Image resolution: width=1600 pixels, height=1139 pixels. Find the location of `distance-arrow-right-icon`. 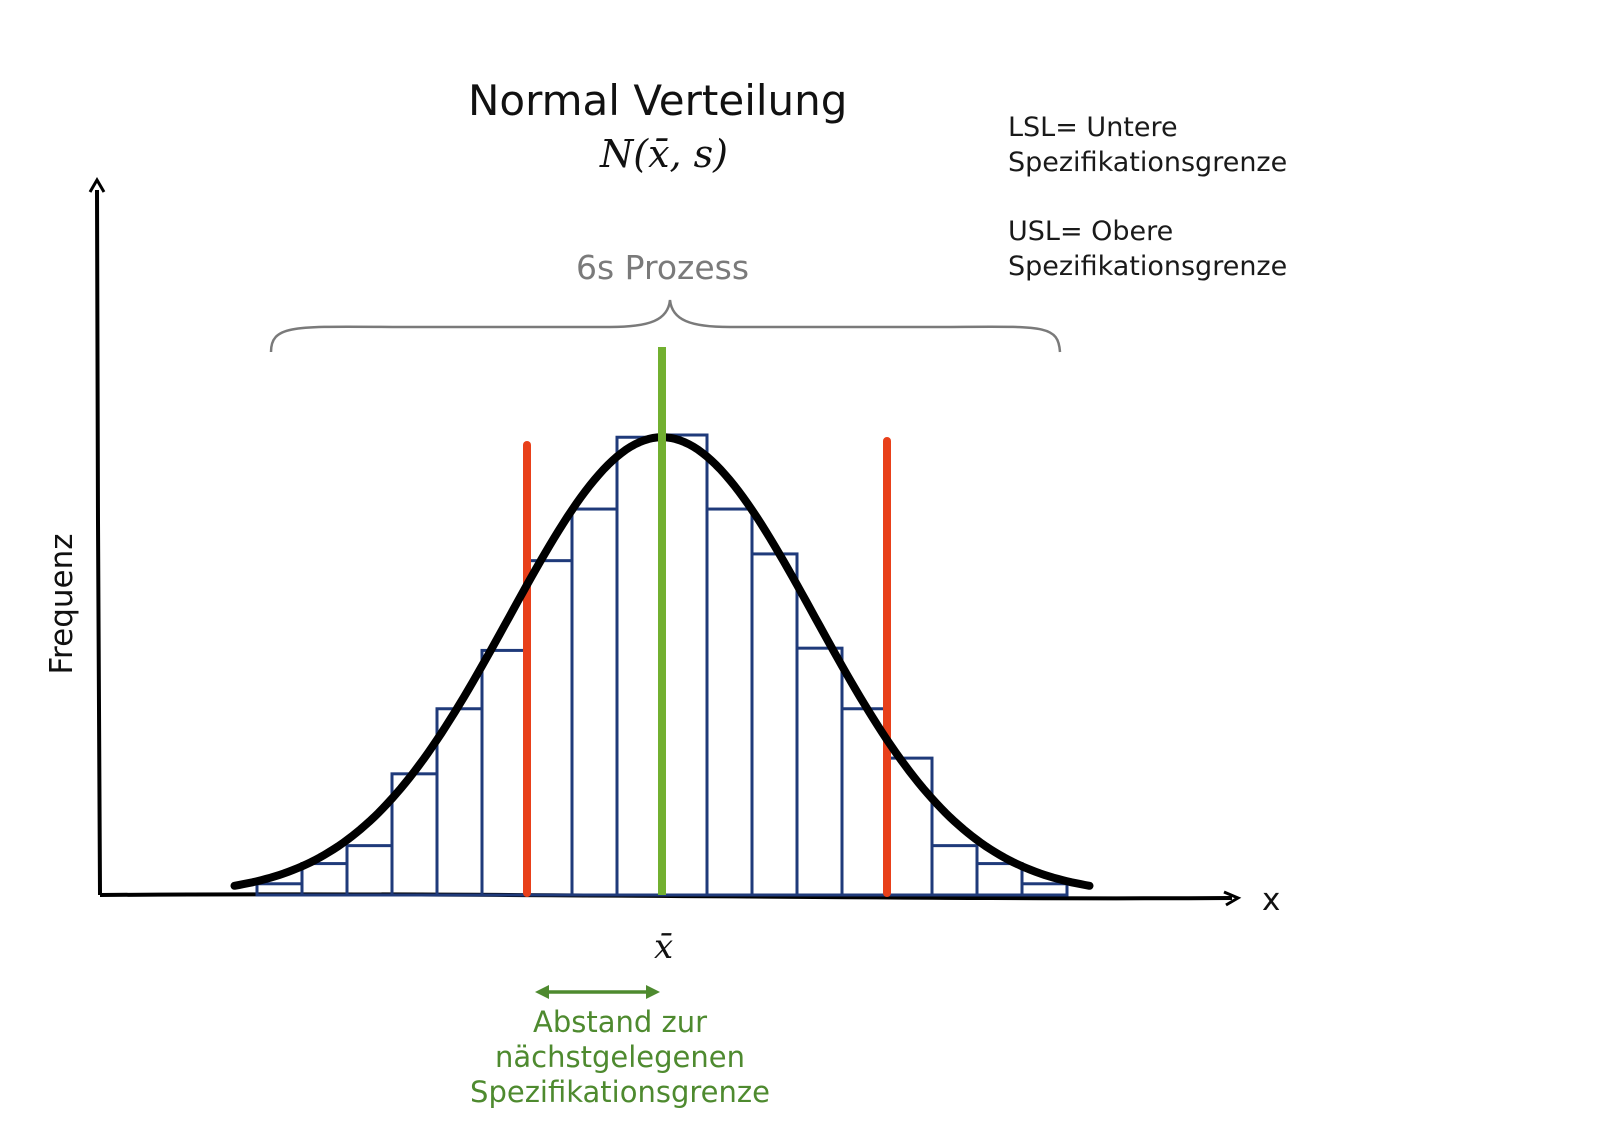

distance-arrow-right-icon is located at coordinates (653, 992).